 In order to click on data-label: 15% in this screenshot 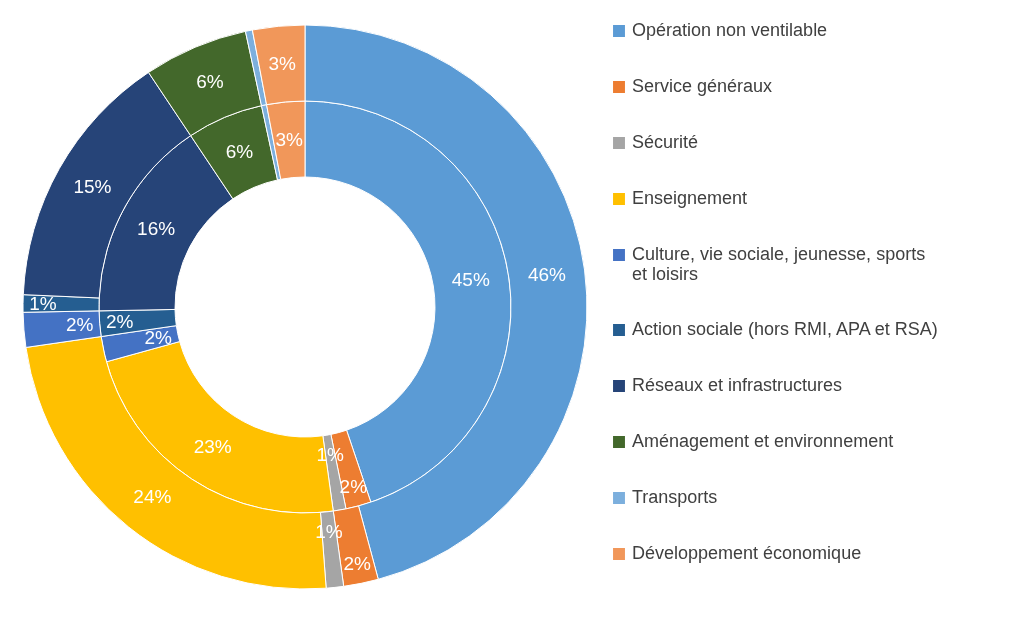, I will do `click(92, 187)`.